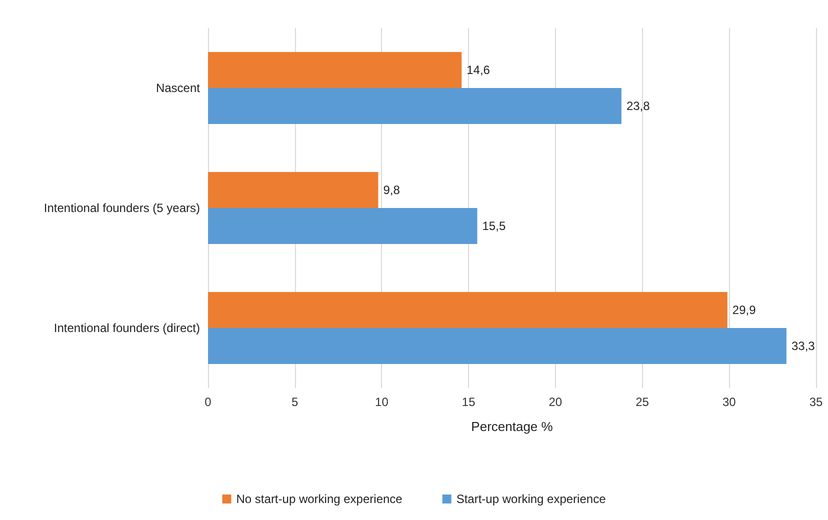  What do you see at coordinates (295, 402) in the screenshot?
I see `x-tick-label: 5` at bounding box center [295, 402].